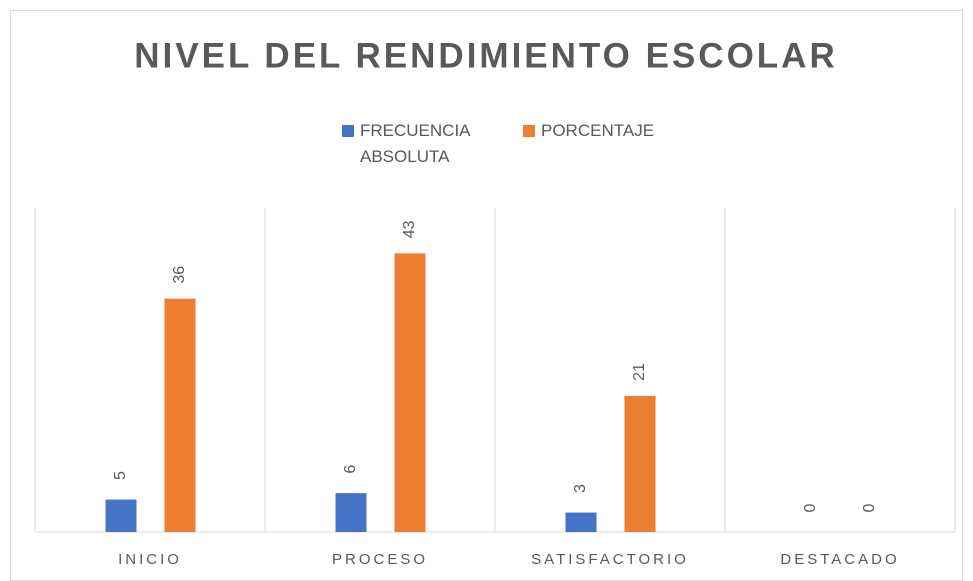 This screenshot has height=581, width=973. I want to click on data-label: 36, so click(179, 275).